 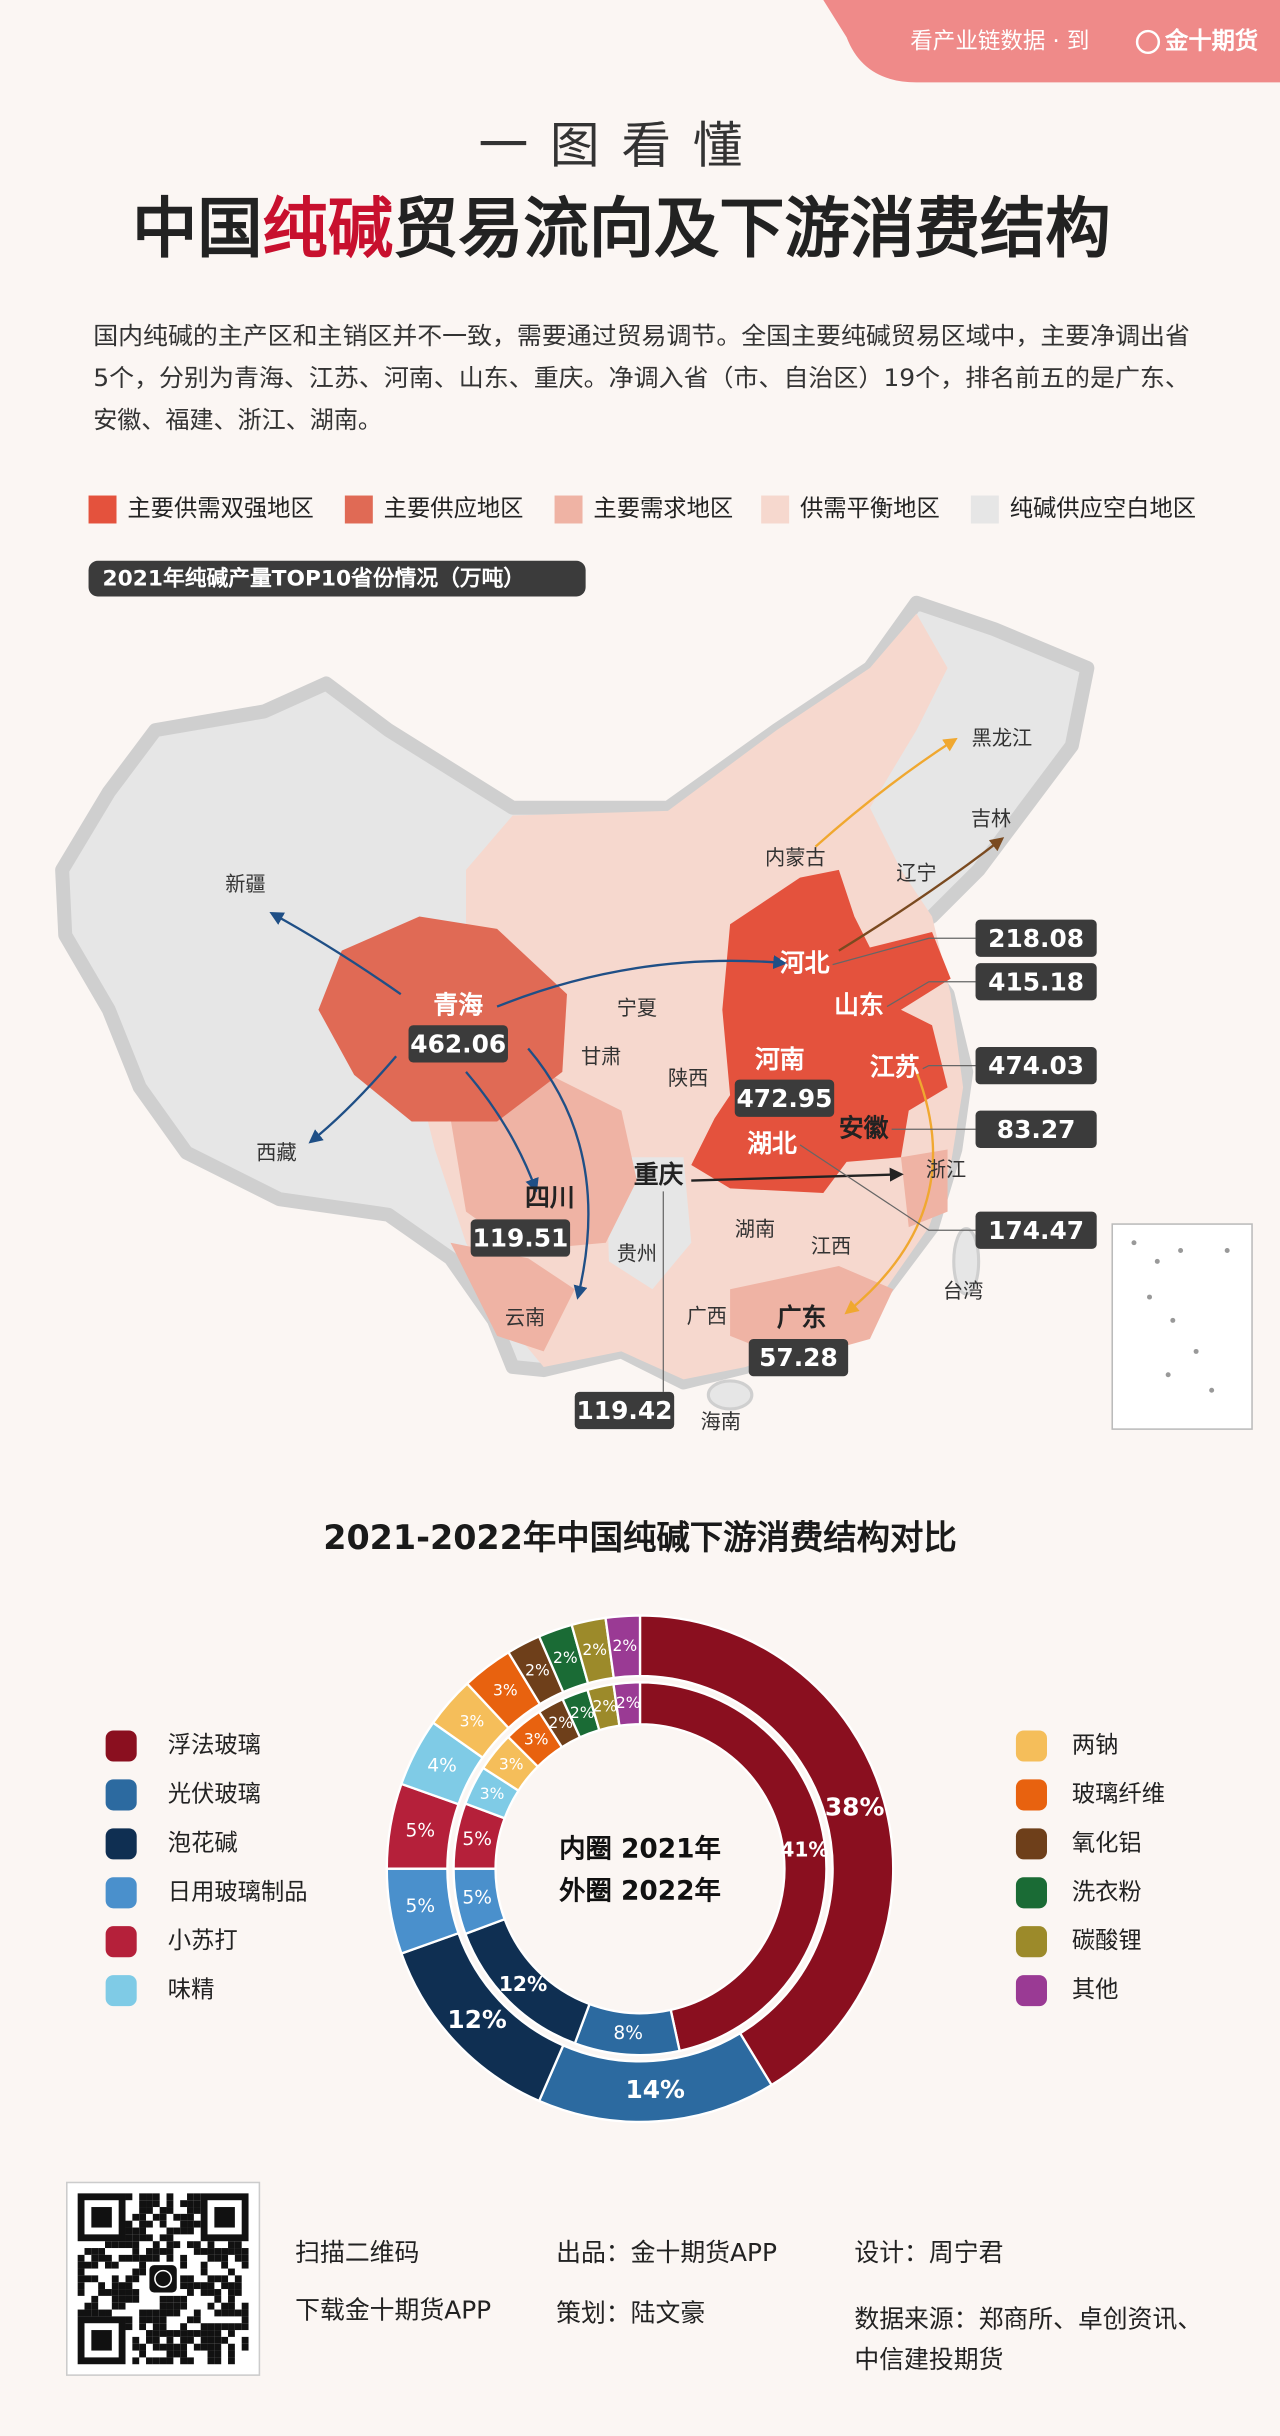 I want to click on footer-producer: 出品：金十期货APP, so click(x=666, y=2252).